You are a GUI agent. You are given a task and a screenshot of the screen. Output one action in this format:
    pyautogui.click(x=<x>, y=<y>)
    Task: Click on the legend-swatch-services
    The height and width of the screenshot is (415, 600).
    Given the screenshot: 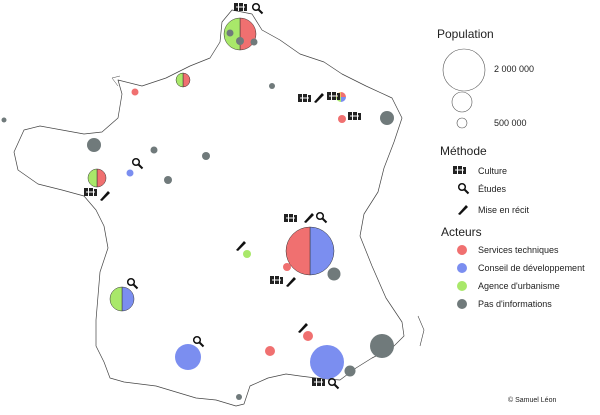 What is the action you would take?
    pyautogui.click(x=462, y=250)
    